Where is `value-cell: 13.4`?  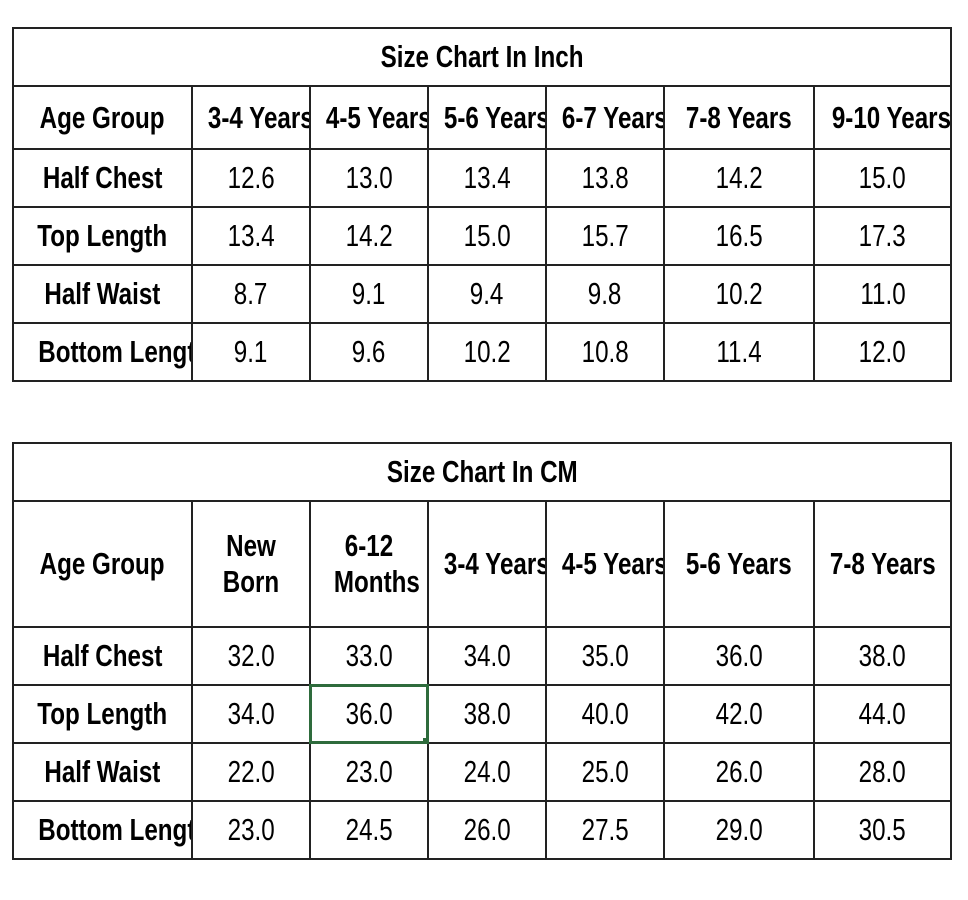 value-cell: 13.4 is located at coordinates (487, 178).